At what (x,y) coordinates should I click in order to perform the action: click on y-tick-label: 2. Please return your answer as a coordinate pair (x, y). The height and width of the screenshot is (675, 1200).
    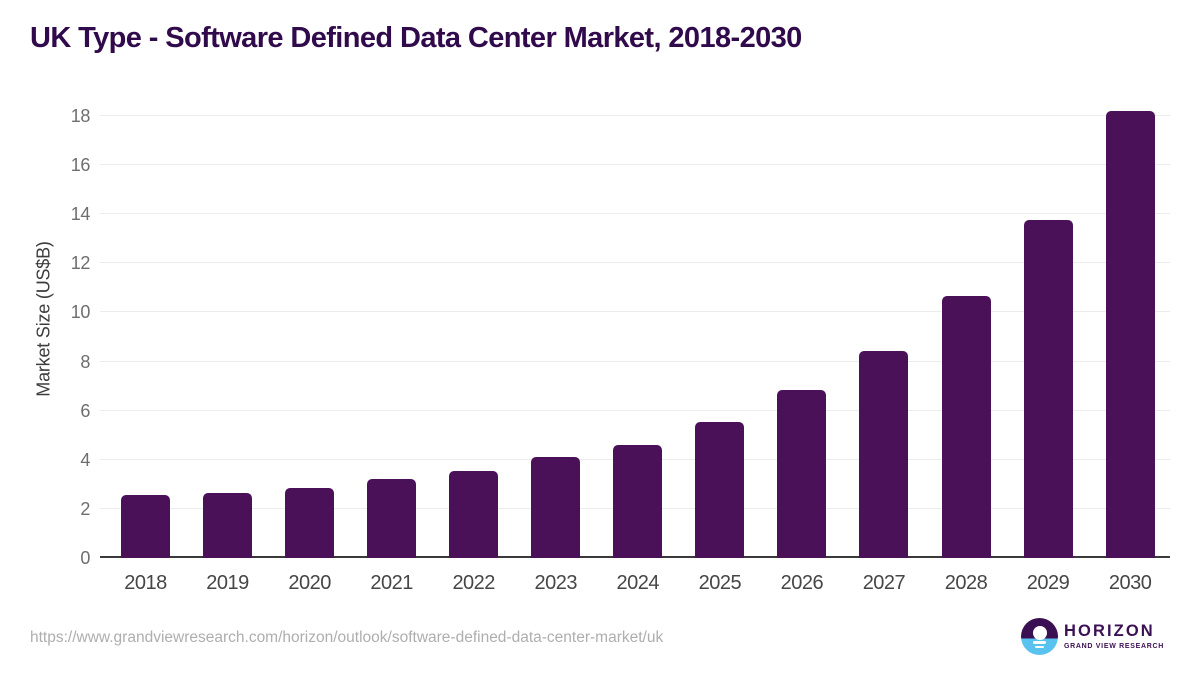
    Looking at the image, I should click on (85, 508).